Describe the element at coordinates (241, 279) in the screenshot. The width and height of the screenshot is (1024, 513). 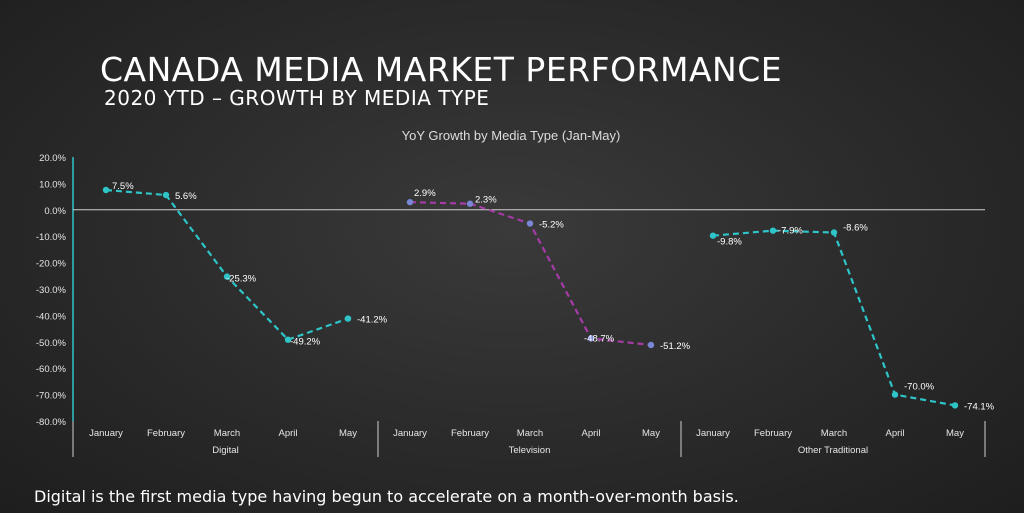
I see `data-label: -25.3%` at that location.